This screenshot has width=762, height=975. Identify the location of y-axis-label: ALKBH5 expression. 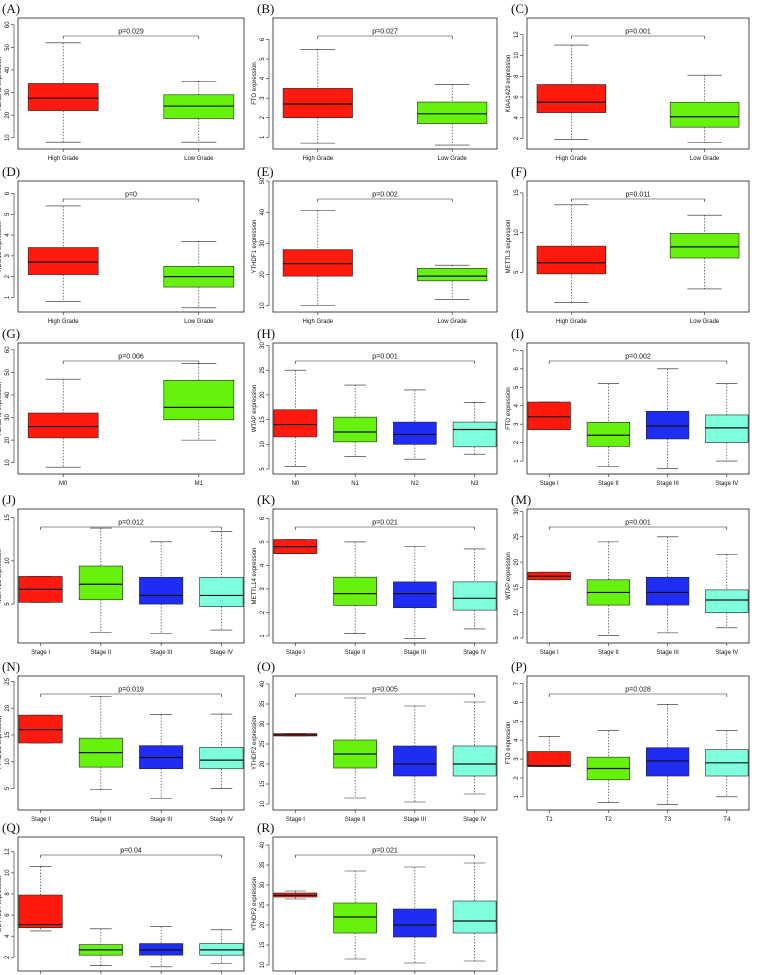
(1, 84).